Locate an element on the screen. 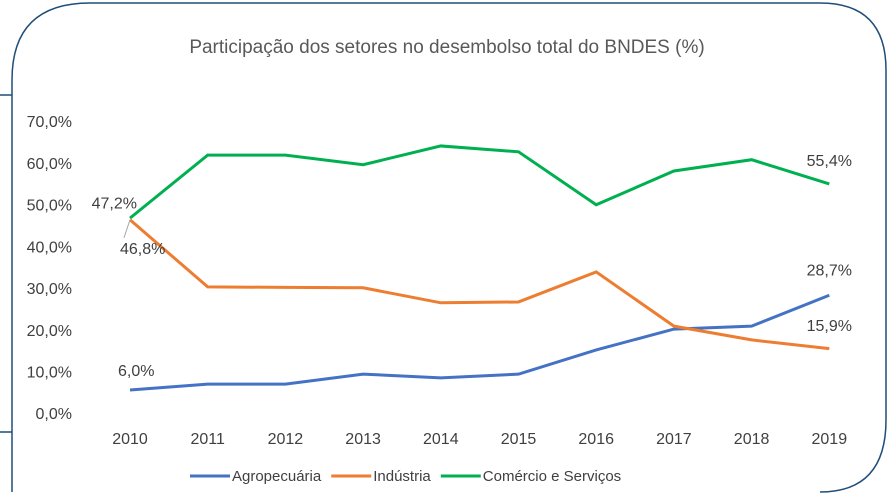 The width and height of the screenshot is (894, 497). y-tick-label: 20,0% is located at coordinates (49, 331).